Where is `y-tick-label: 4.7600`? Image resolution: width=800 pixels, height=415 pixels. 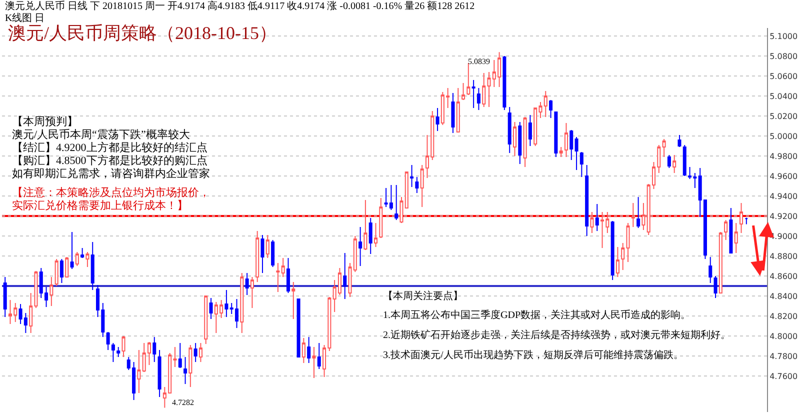
y-tick-label: 4.7600 is located at coordinates (784, 376).